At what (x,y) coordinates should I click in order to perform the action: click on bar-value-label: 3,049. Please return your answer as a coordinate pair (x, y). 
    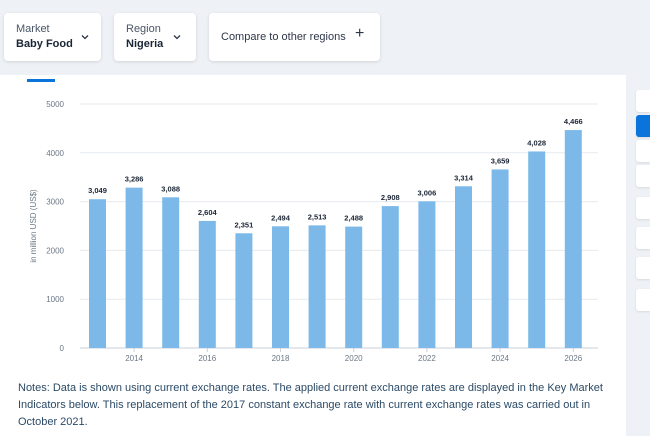
    Looking at the image, I should click on (97, 190).